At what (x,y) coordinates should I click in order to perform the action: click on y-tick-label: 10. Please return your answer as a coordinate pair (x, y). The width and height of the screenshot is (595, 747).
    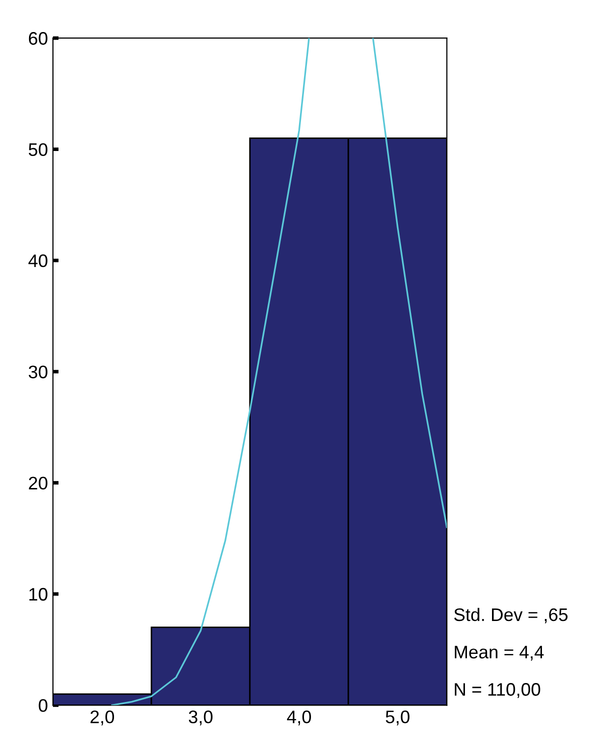
    Looking at the image, I should click on (38, 594).